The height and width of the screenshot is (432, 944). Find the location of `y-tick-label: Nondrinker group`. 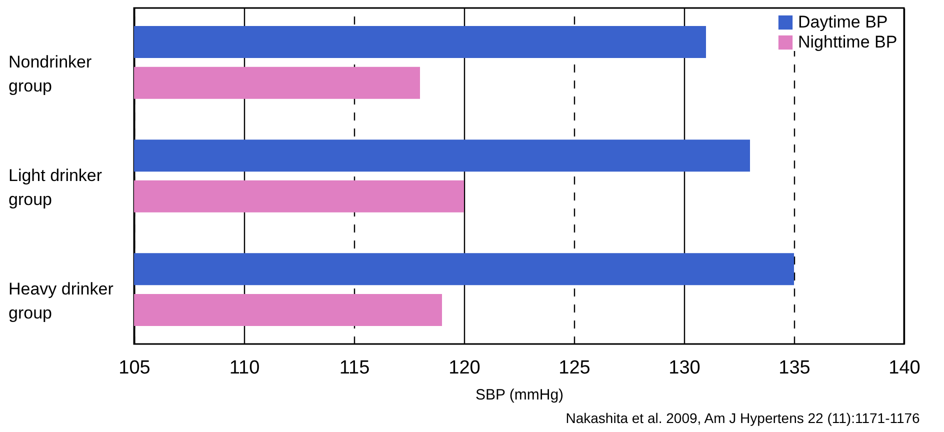

y-tick-label: Nondrinker group is located at coordinates (50, 74).